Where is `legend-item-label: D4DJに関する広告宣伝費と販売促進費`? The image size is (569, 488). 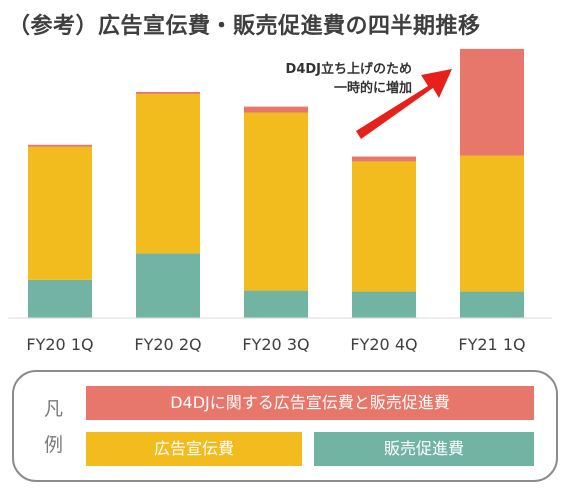
legend-item-label: D4DJに関する広告宣伝費と販売促進費 is located at coordinates (310, 402).